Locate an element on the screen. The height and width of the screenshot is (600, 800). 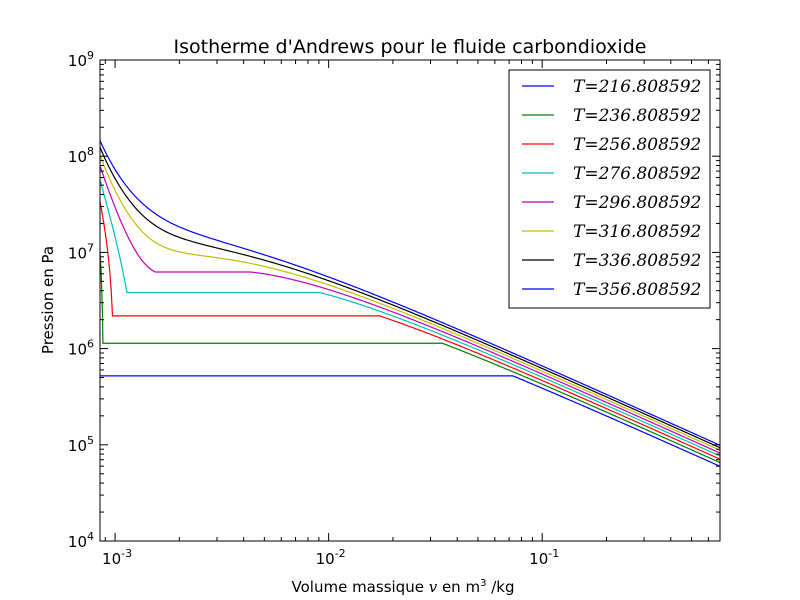
x-tick-label: 10⁻² is located at coordinates (331, 557).